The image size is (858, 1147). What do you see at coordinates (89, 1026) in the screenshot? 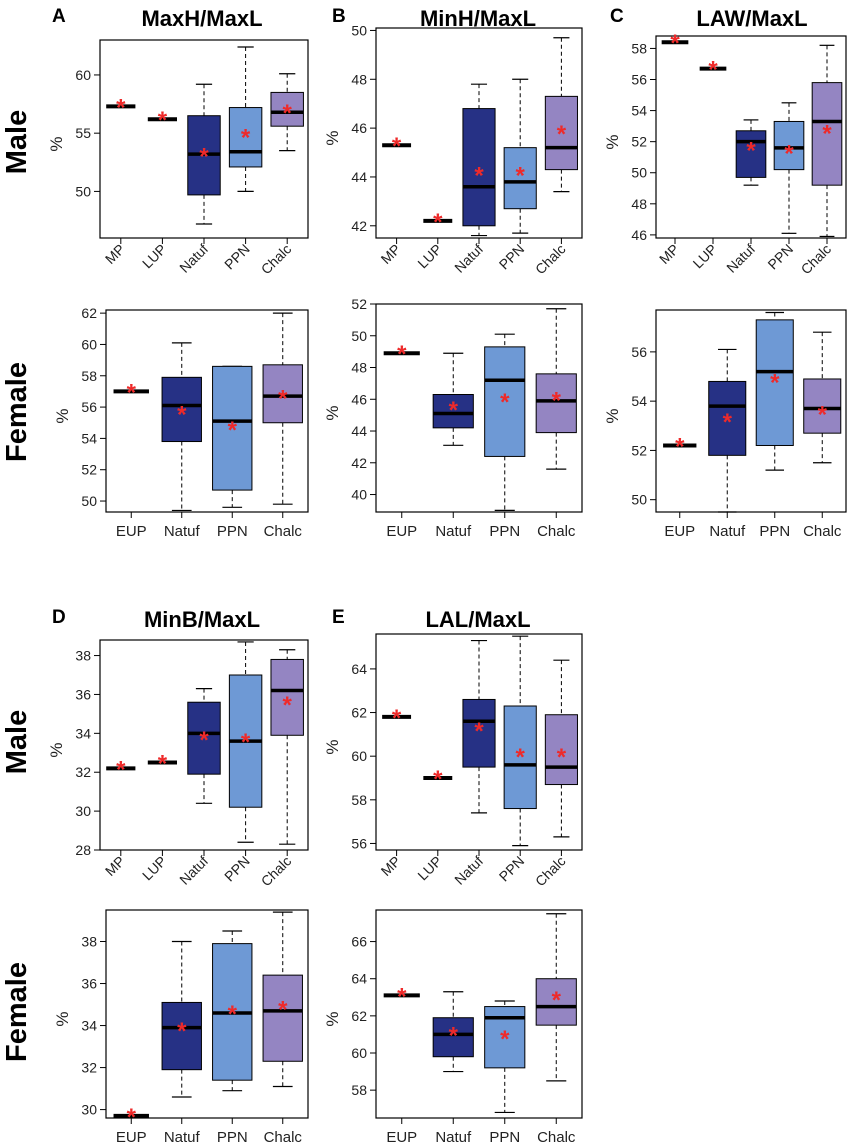
I see `y-tick-label: 34` at bounding box center [89, 1026].